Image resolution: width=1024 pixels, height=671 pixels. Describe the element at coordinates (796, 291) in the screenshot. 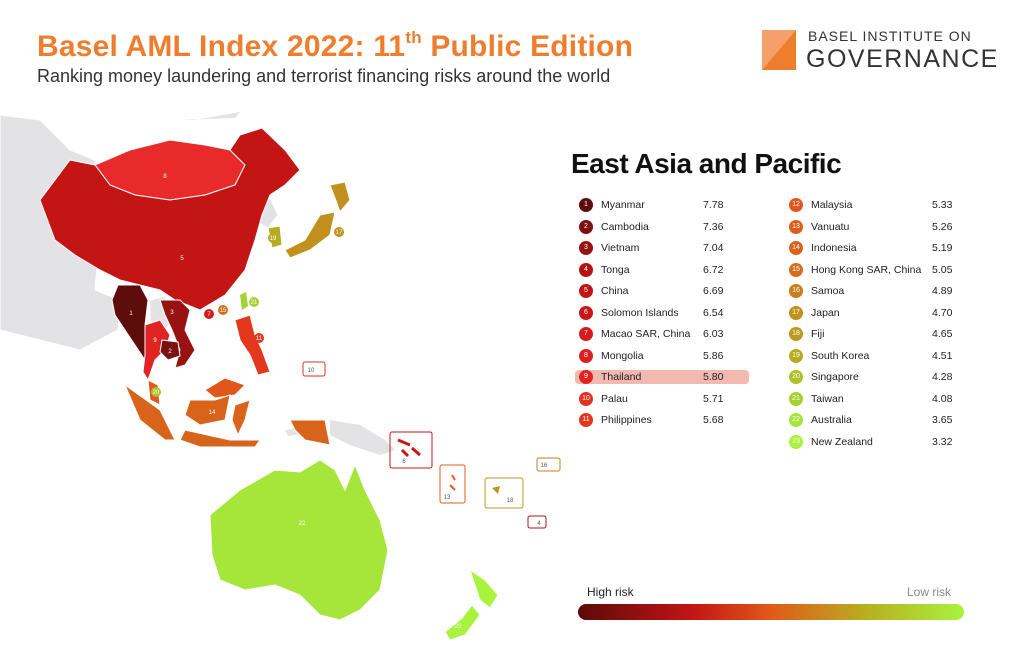

I see `rank-badge: 16` at that location.